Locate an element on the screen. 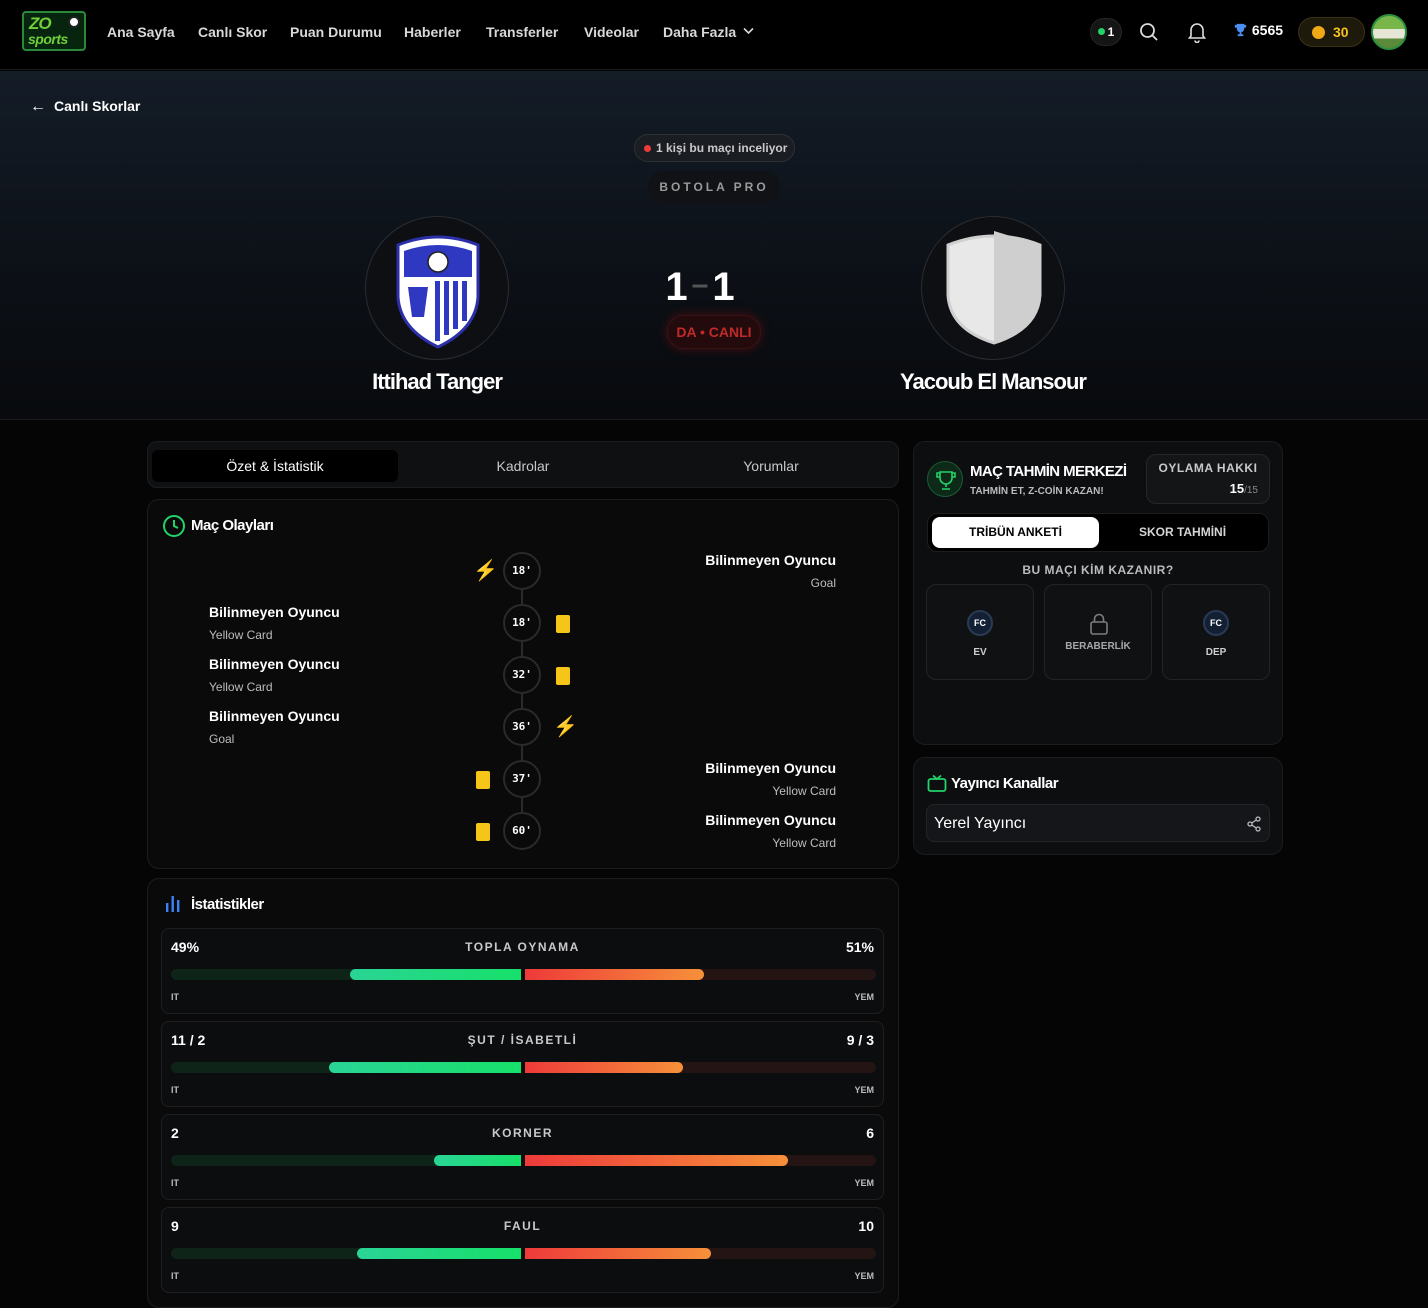 The width and height of the screenshot is (1428, 1308). vote-home-button: FC EV is located at coordinates (980, 632).